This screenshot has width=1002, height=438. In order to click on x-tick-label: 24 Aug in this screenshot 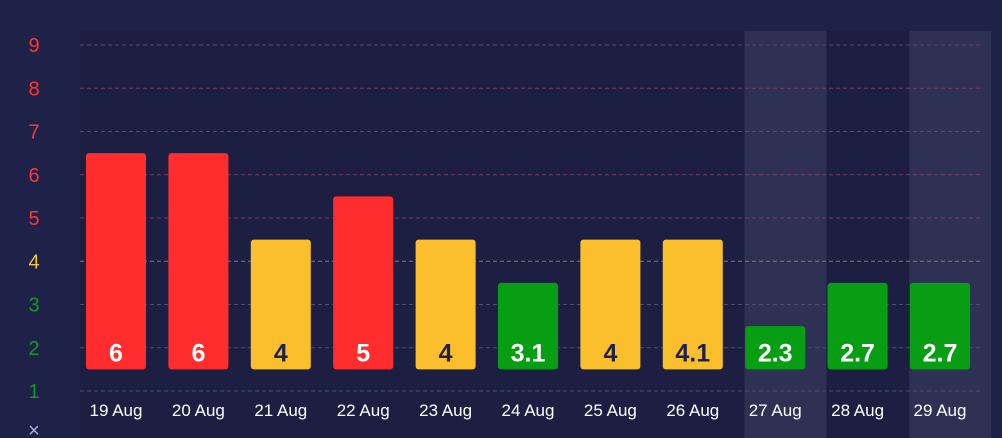, I will do `click(528, 410)`.